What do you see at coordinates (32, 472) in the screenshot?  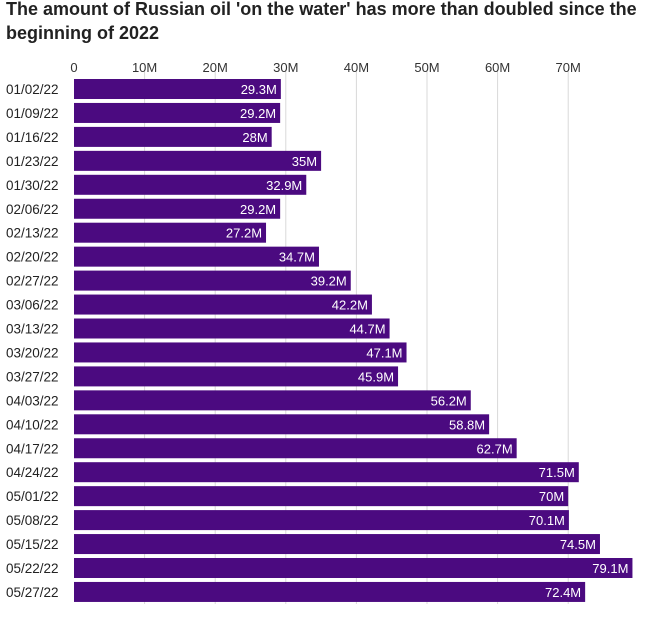 I see `category-label: 04/24/22` at bounding box center [32, 472].